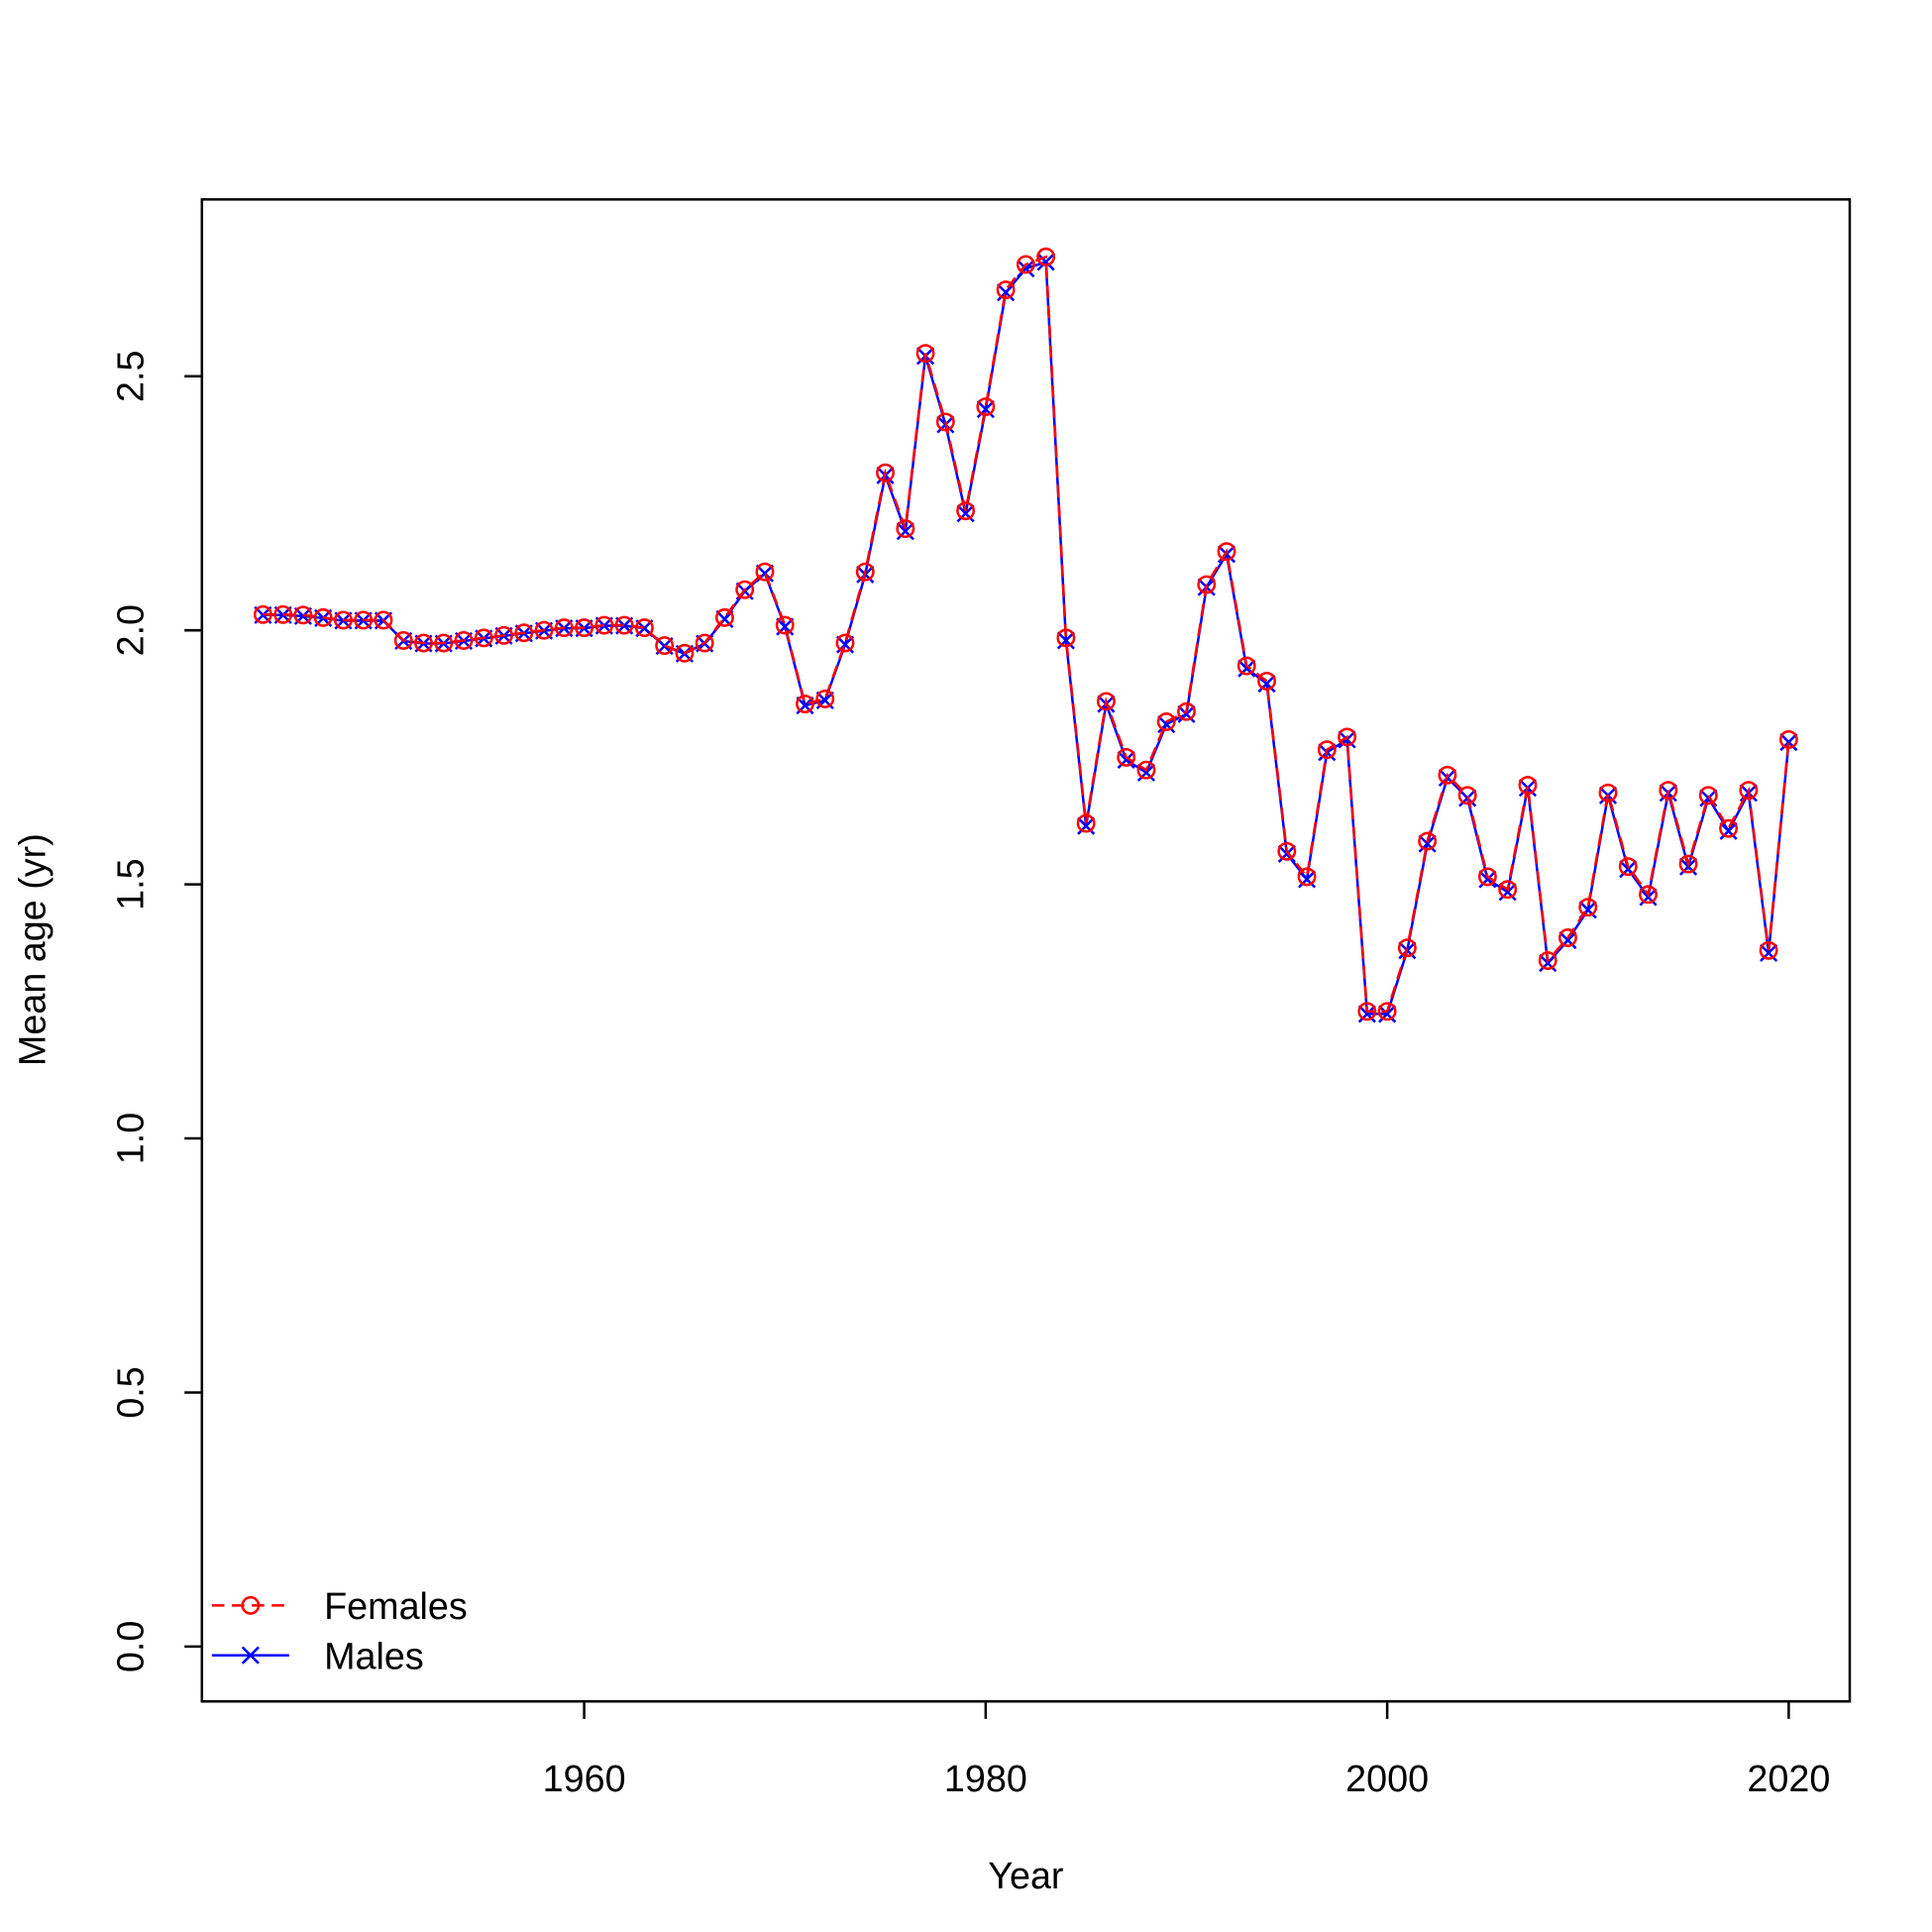 Image resolution: width=1932 pixels, height=1932 pixels. I want to click on legend-label: Females, so click(396, 1606).